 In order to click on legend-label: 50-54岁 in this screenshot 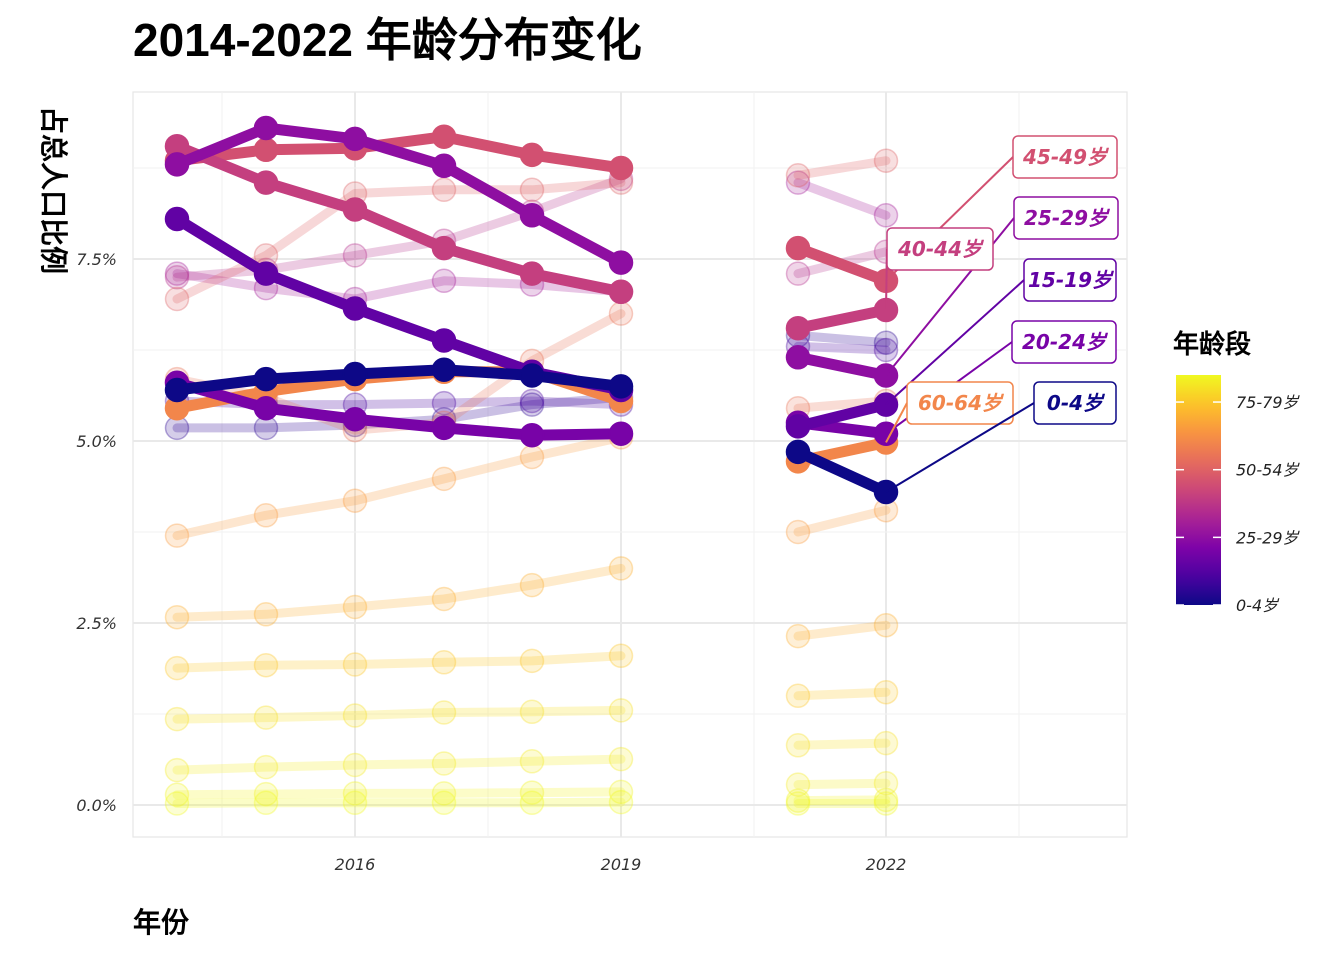, I will do `click(1268, 470)`.